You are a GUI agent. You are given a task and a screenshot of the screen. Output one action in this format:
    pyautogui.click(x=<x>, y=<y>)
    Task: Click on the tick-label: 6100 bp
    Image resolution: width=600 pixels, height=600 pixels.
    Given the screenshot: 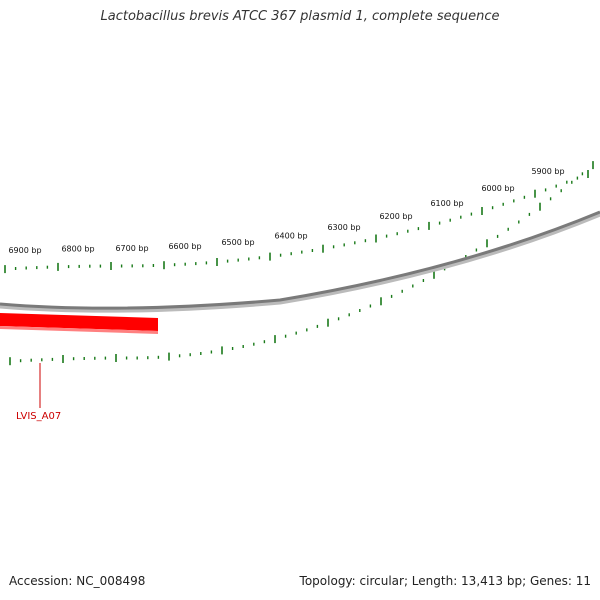 What is the action you would take?
    pyautogui.click(x=446, y=203)
    